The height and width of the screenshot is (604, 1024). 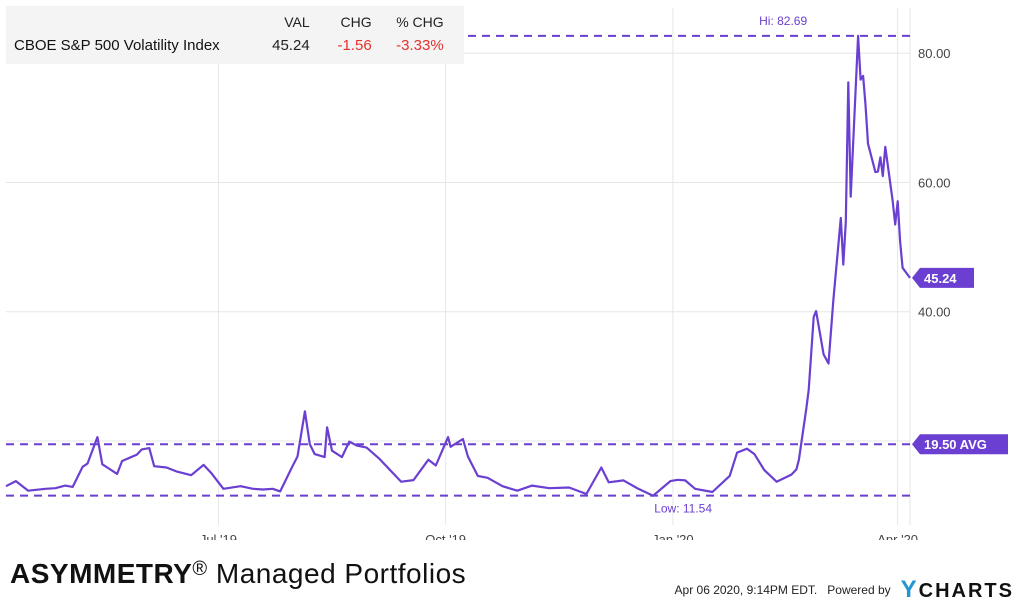 I want to click on legend-value: 45.24, so click(x=291, y=45).